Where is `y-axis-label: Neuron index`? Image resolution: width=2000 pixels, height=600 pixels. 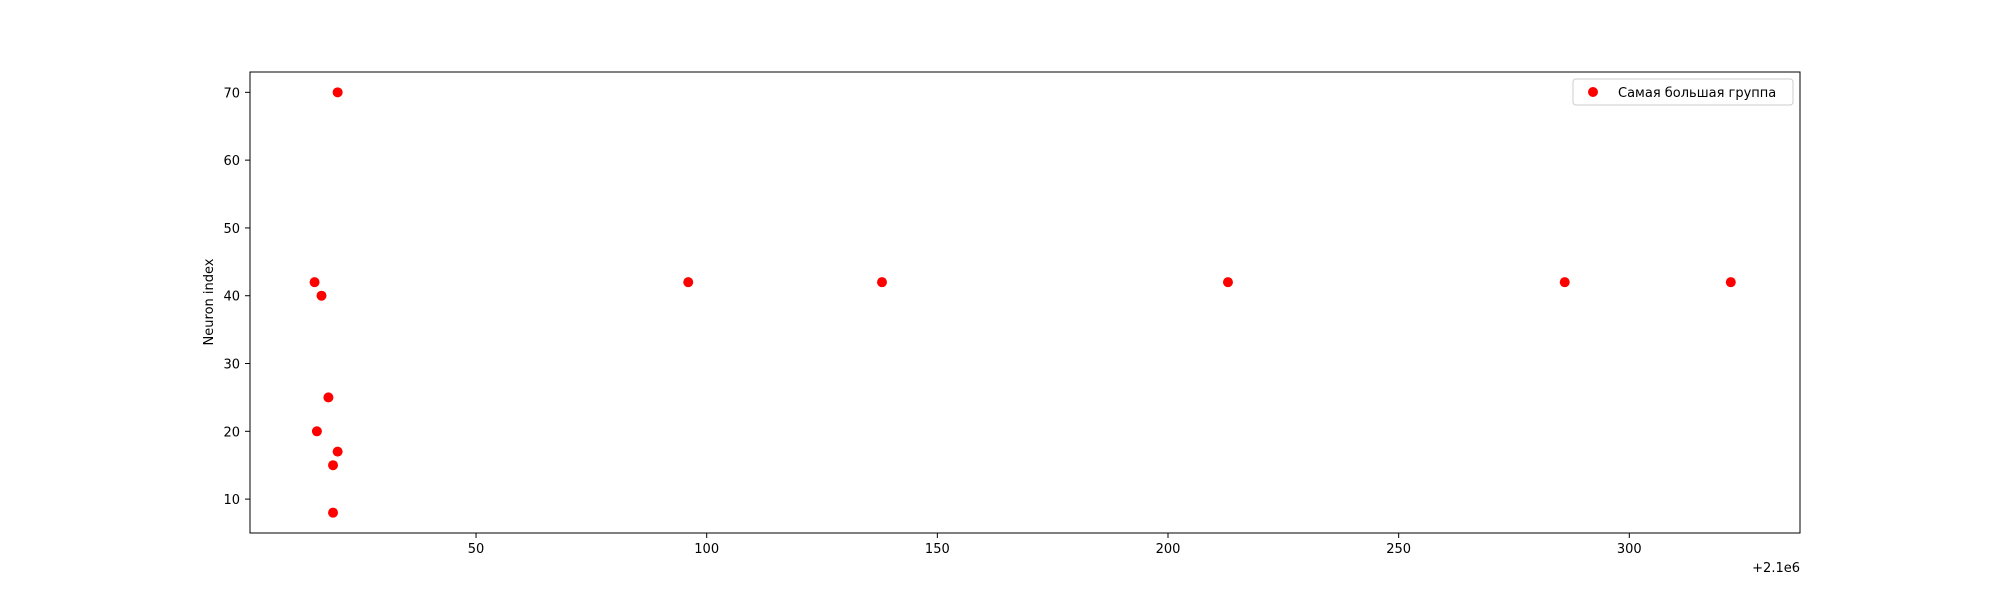
y-axis-label: Neuron index is located at coordinates (209, 301).